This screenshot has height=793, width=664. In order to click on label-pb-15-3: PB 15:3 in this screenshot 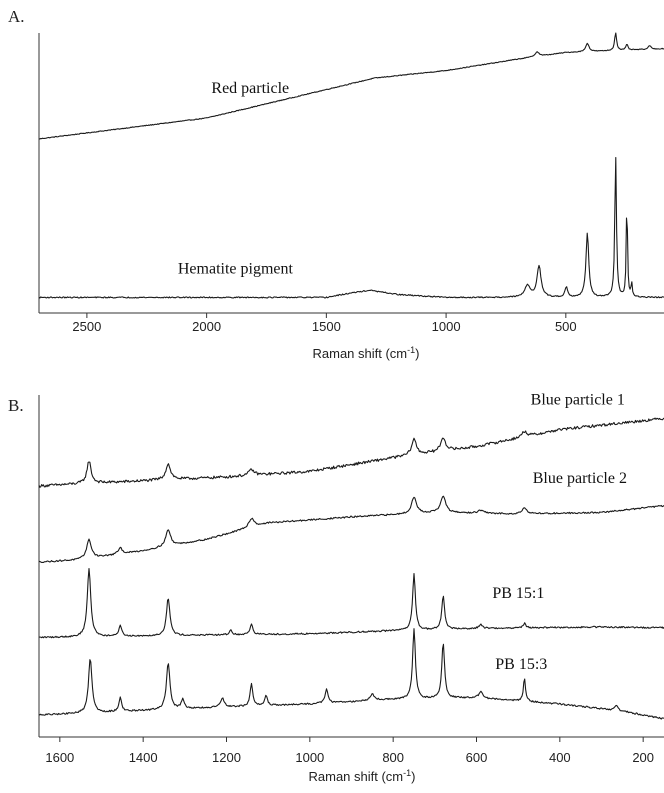, I will do `click(521, 664)`.